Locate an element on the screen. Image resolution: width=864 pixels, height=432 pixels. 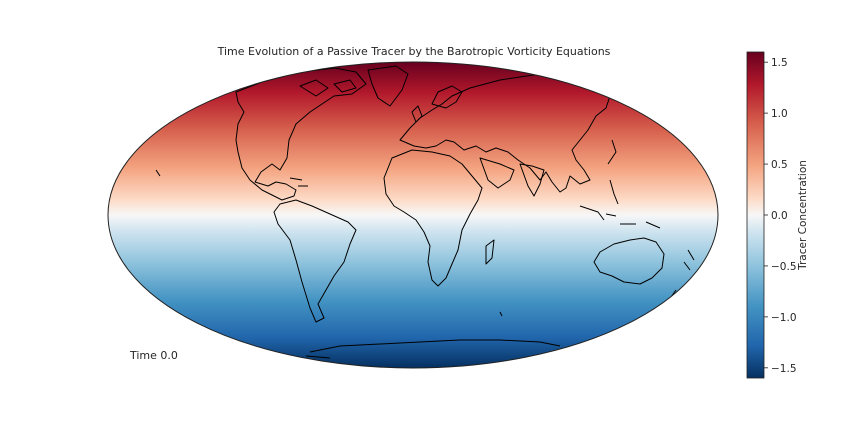
coastline-eurasia is located at coordinates (505, 133).